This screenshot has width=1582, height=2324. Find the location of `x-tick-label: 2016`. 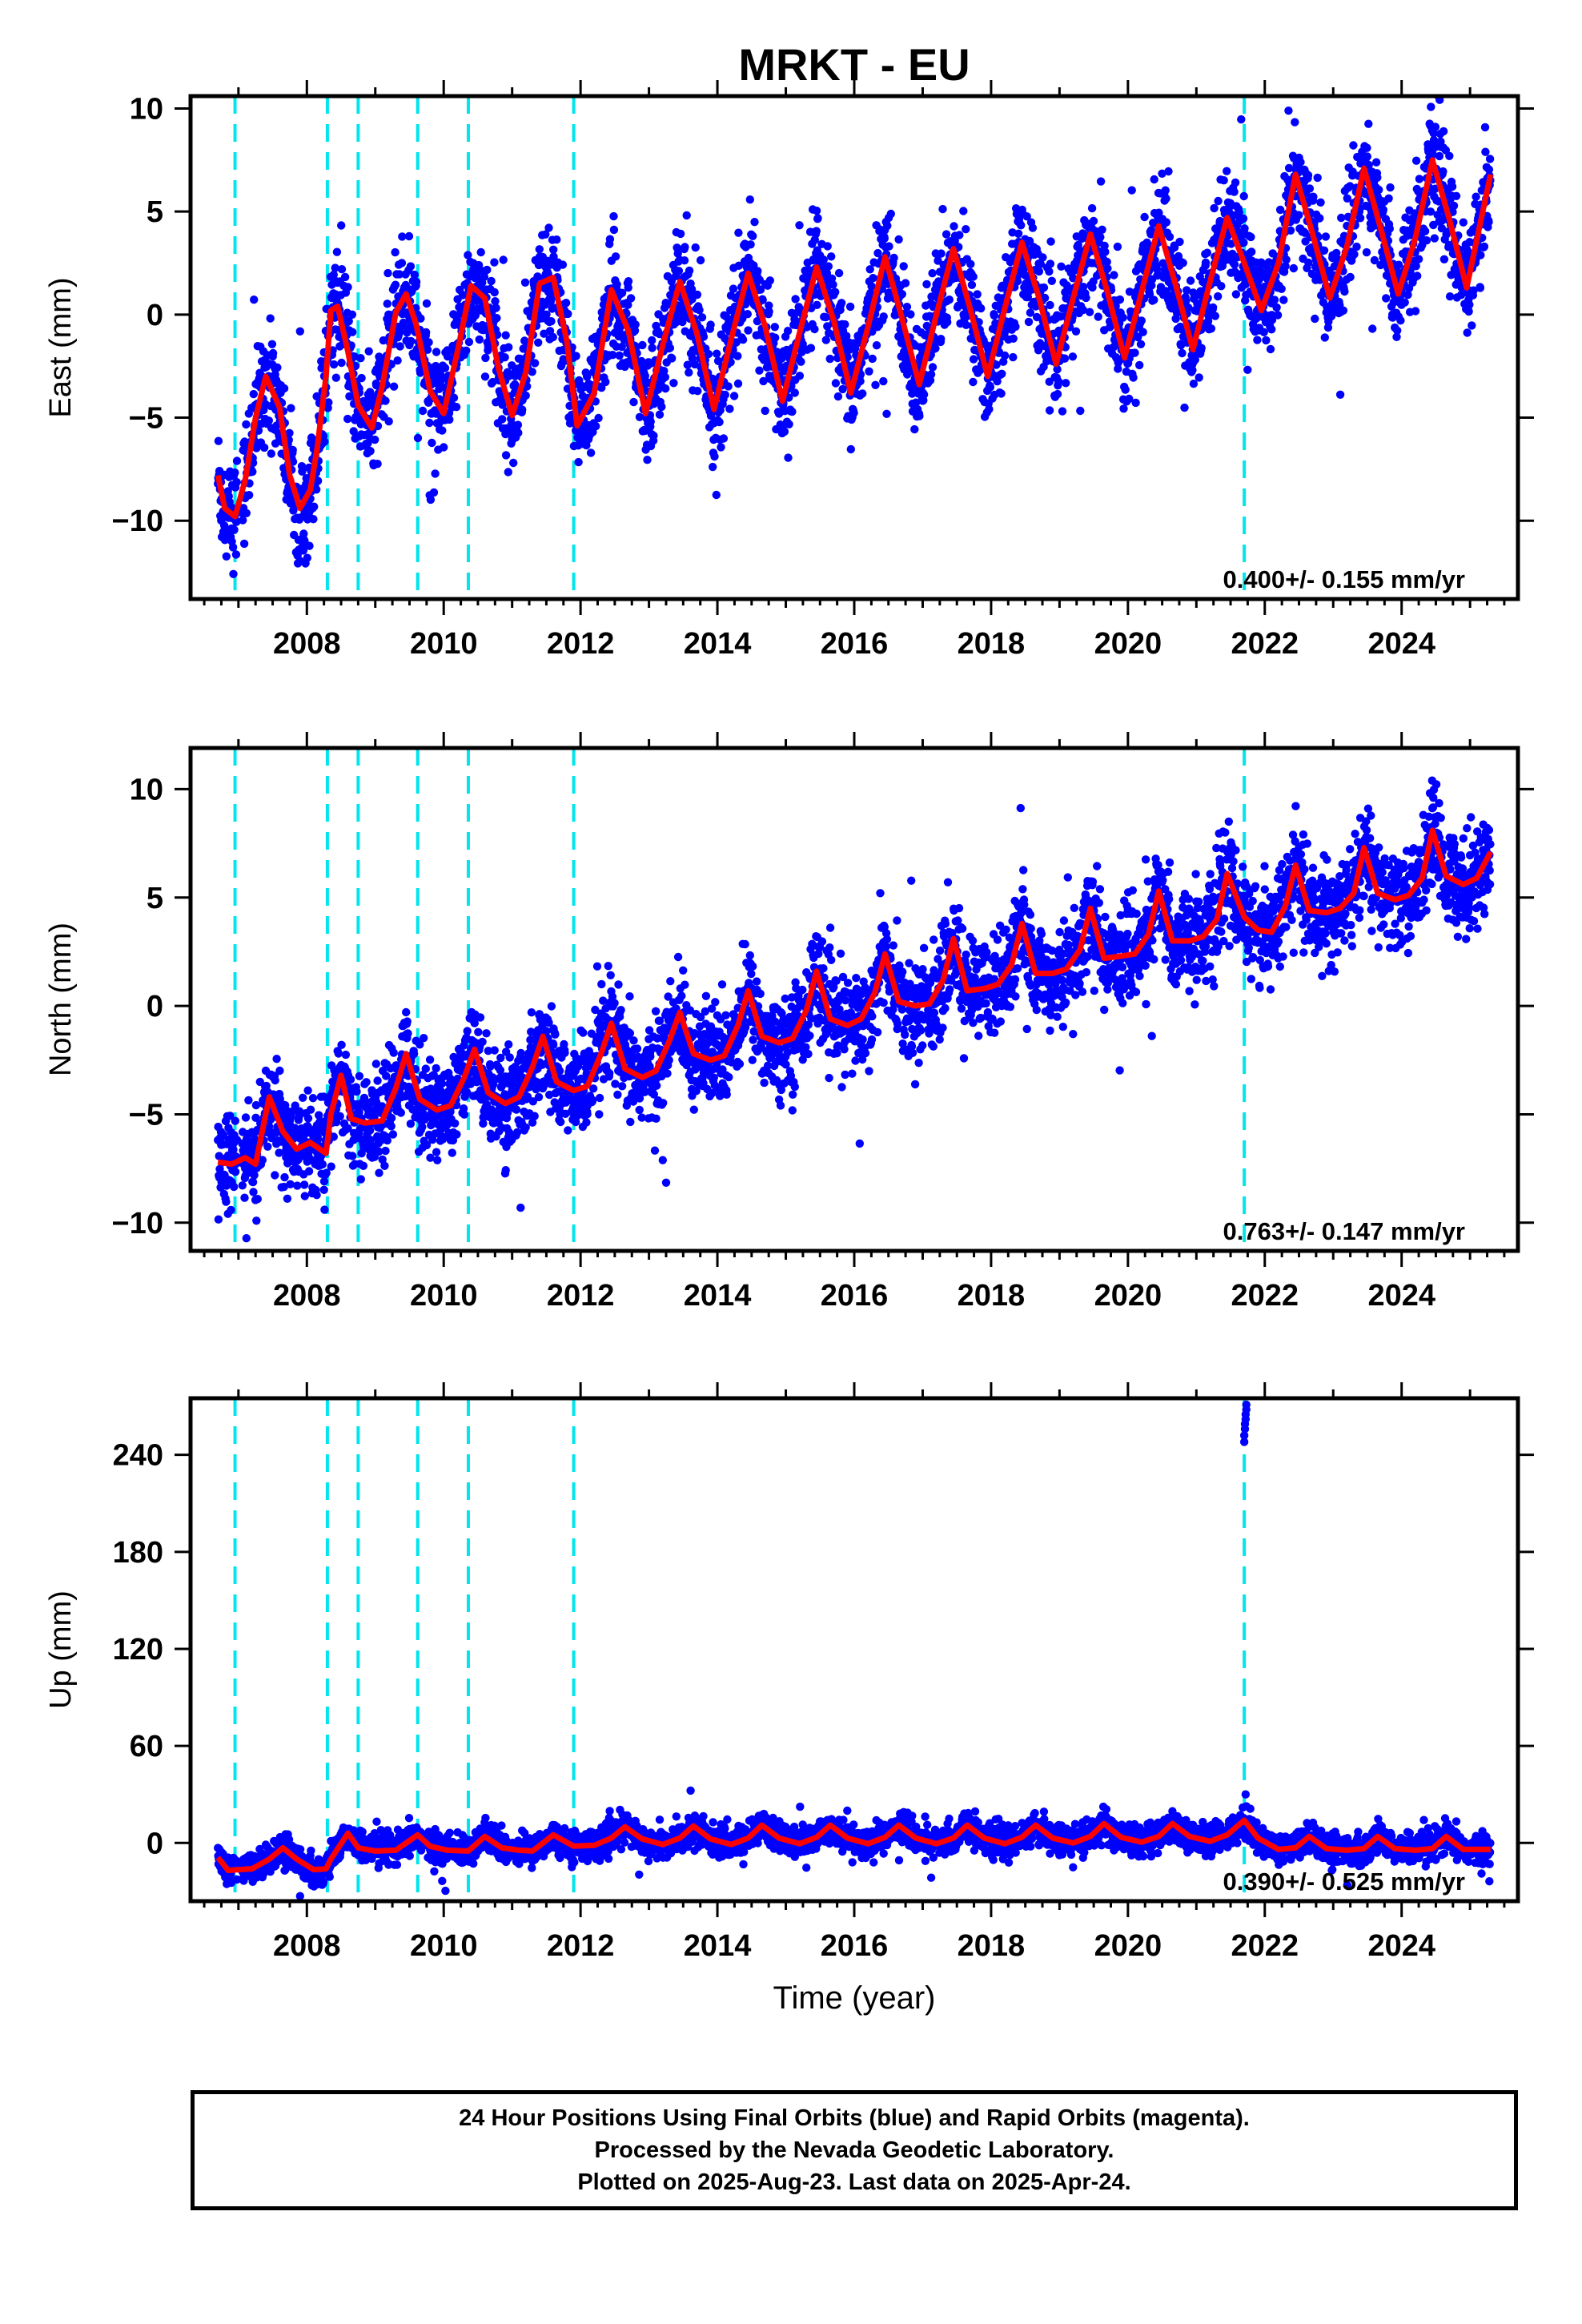

x-tick-label: 2016 is located at coordinates (855, 644).